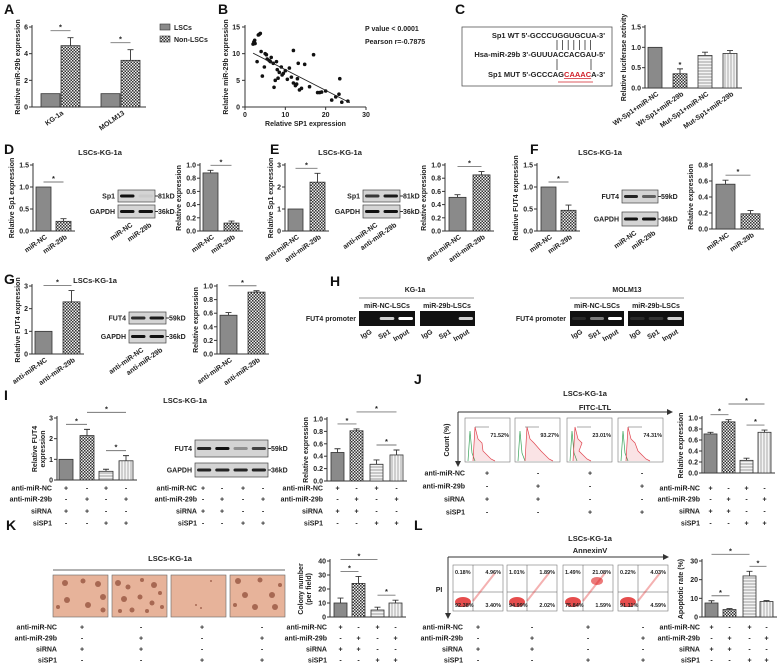  Describe the element at coordinates (51, 460) in the screenshot. I see `y-tick-label: 1` at that location.